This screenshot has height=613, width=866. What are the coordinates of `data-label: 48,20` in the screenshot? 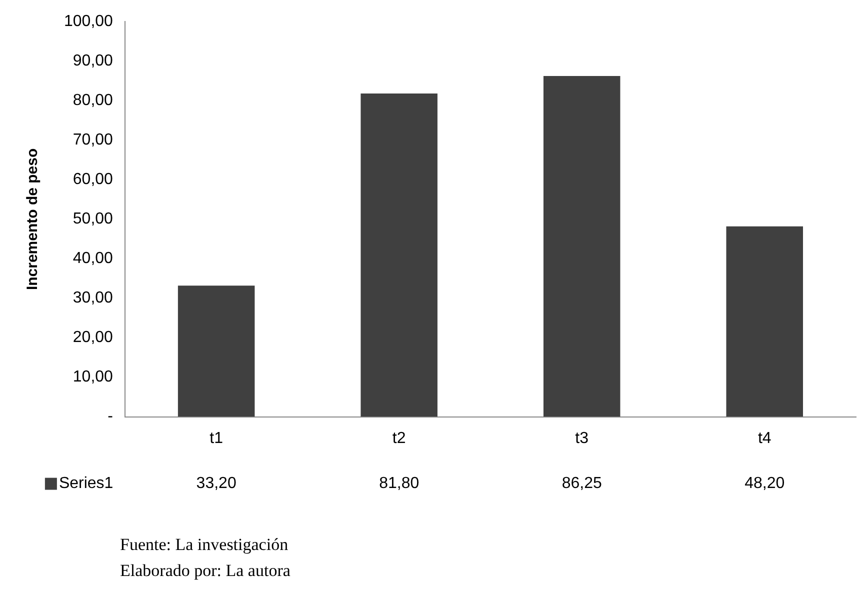 It's located at (764, 483).